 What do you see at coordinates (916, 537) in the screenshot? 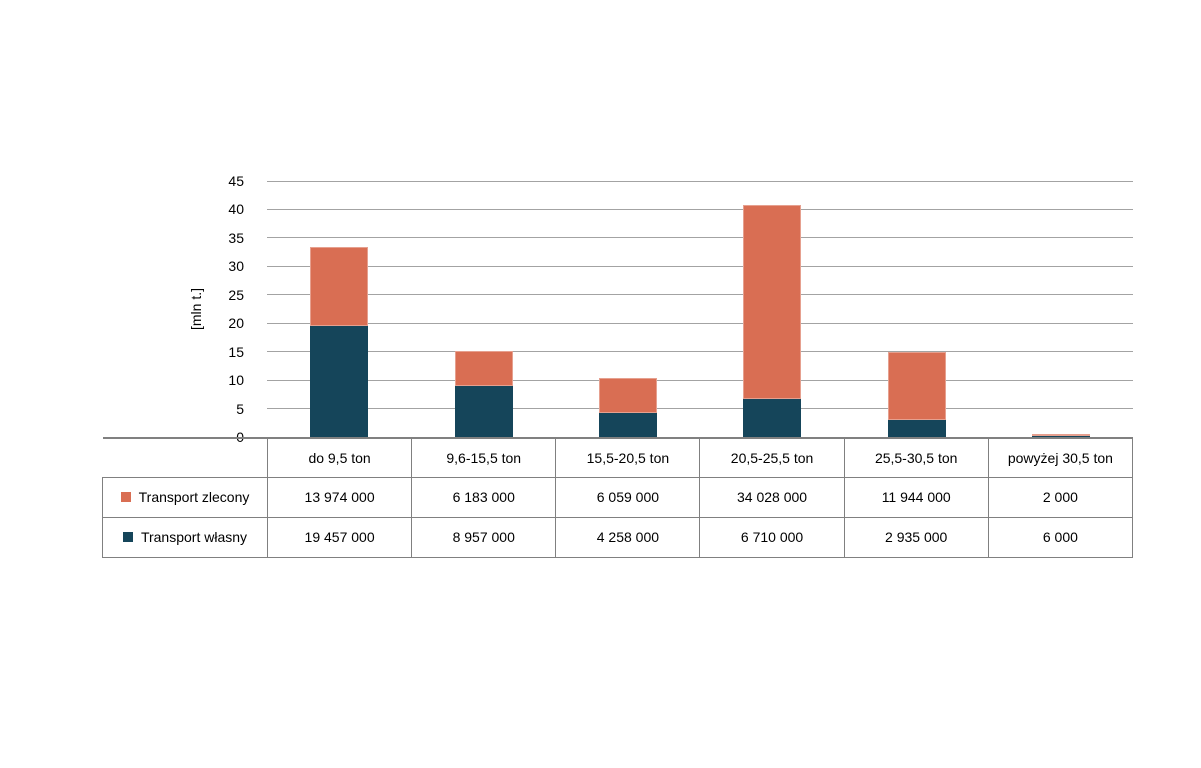
I see `value-cell: 2 935 000` at bounding box center [916, 537].